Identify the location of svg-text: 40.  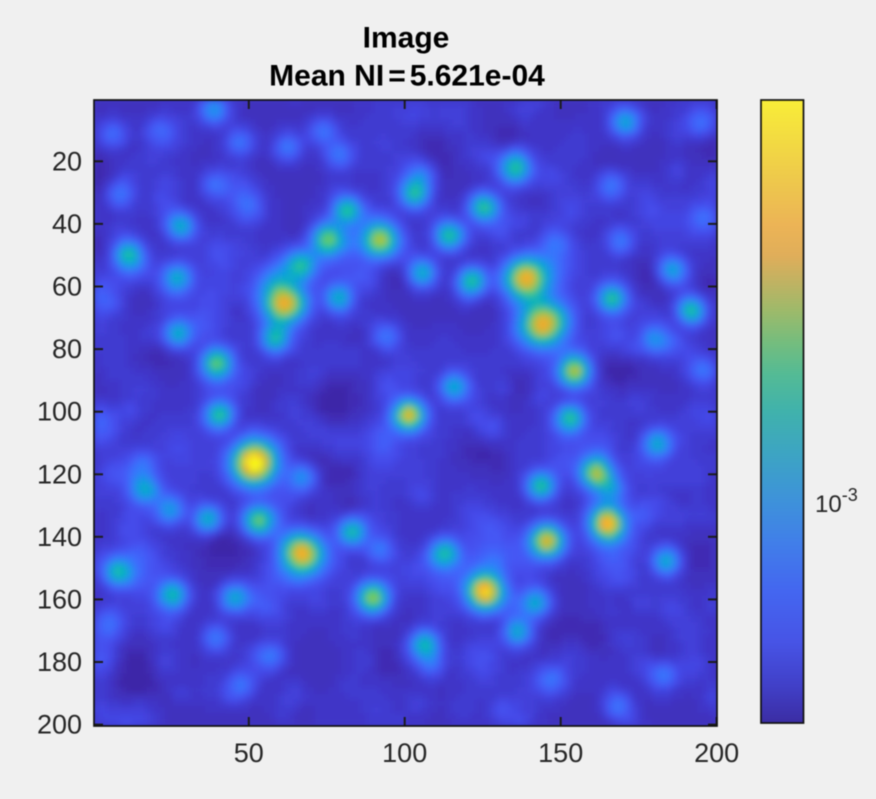
(67, 224).